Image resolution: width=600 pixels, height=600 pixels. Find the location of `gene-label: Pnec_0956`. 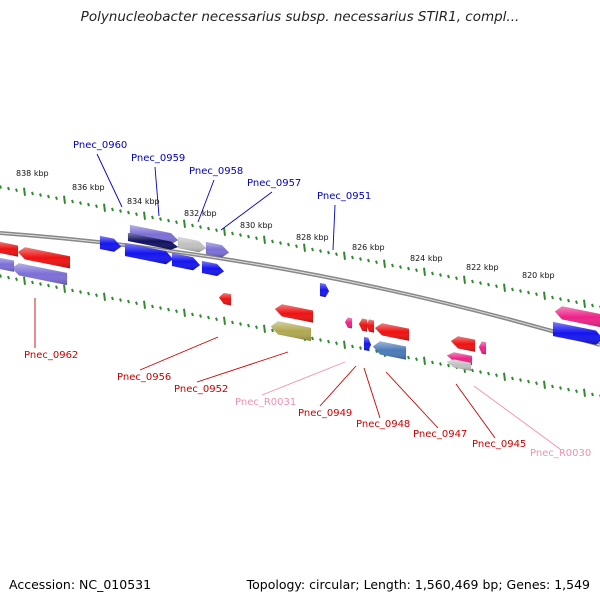

gene-label: Pnec_0956 is located at coordinates (144, 377).